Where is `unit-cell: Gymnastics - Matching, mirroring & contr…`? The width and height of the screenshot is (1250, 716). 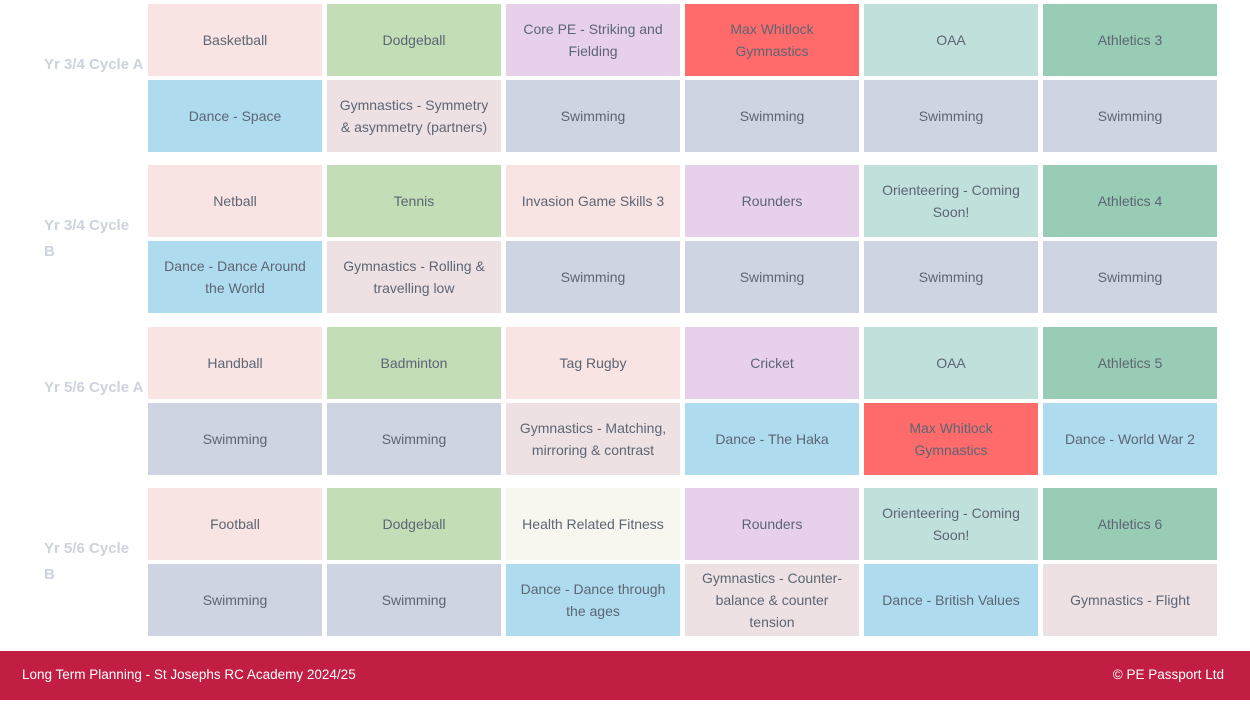 unit-cell: Gymnastics - Matching, mirroring & contr… is located at coordinates (593, 438).